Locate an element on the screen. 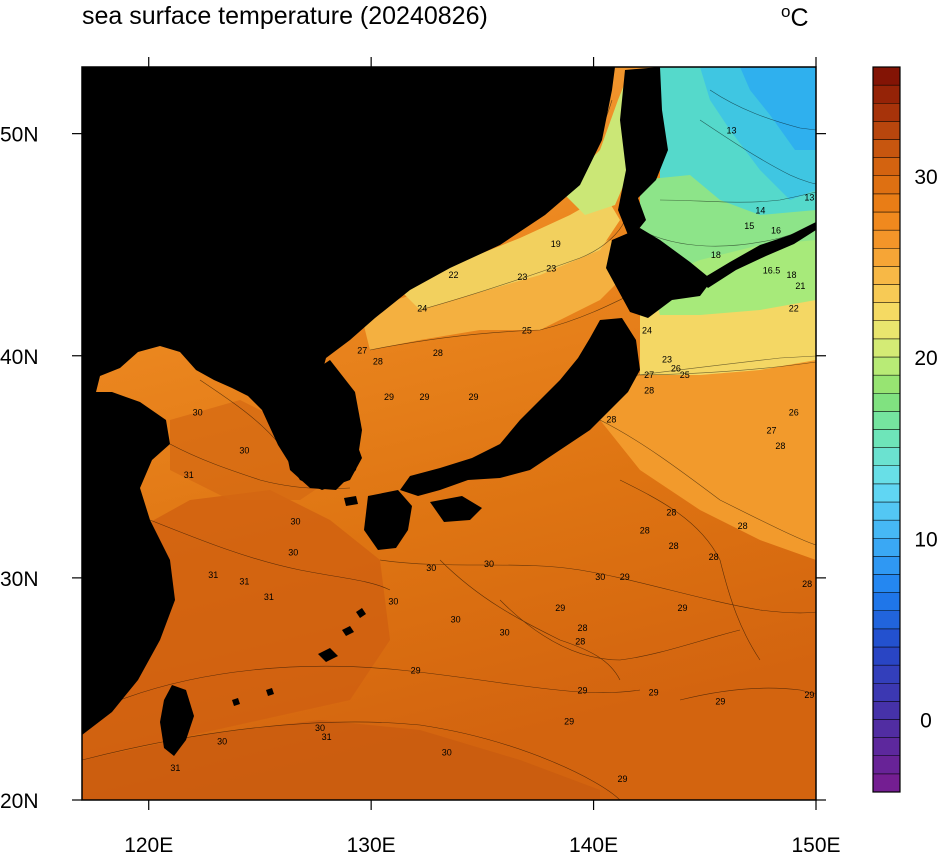  contour-label: 19 is located at coordinates (556, 244).